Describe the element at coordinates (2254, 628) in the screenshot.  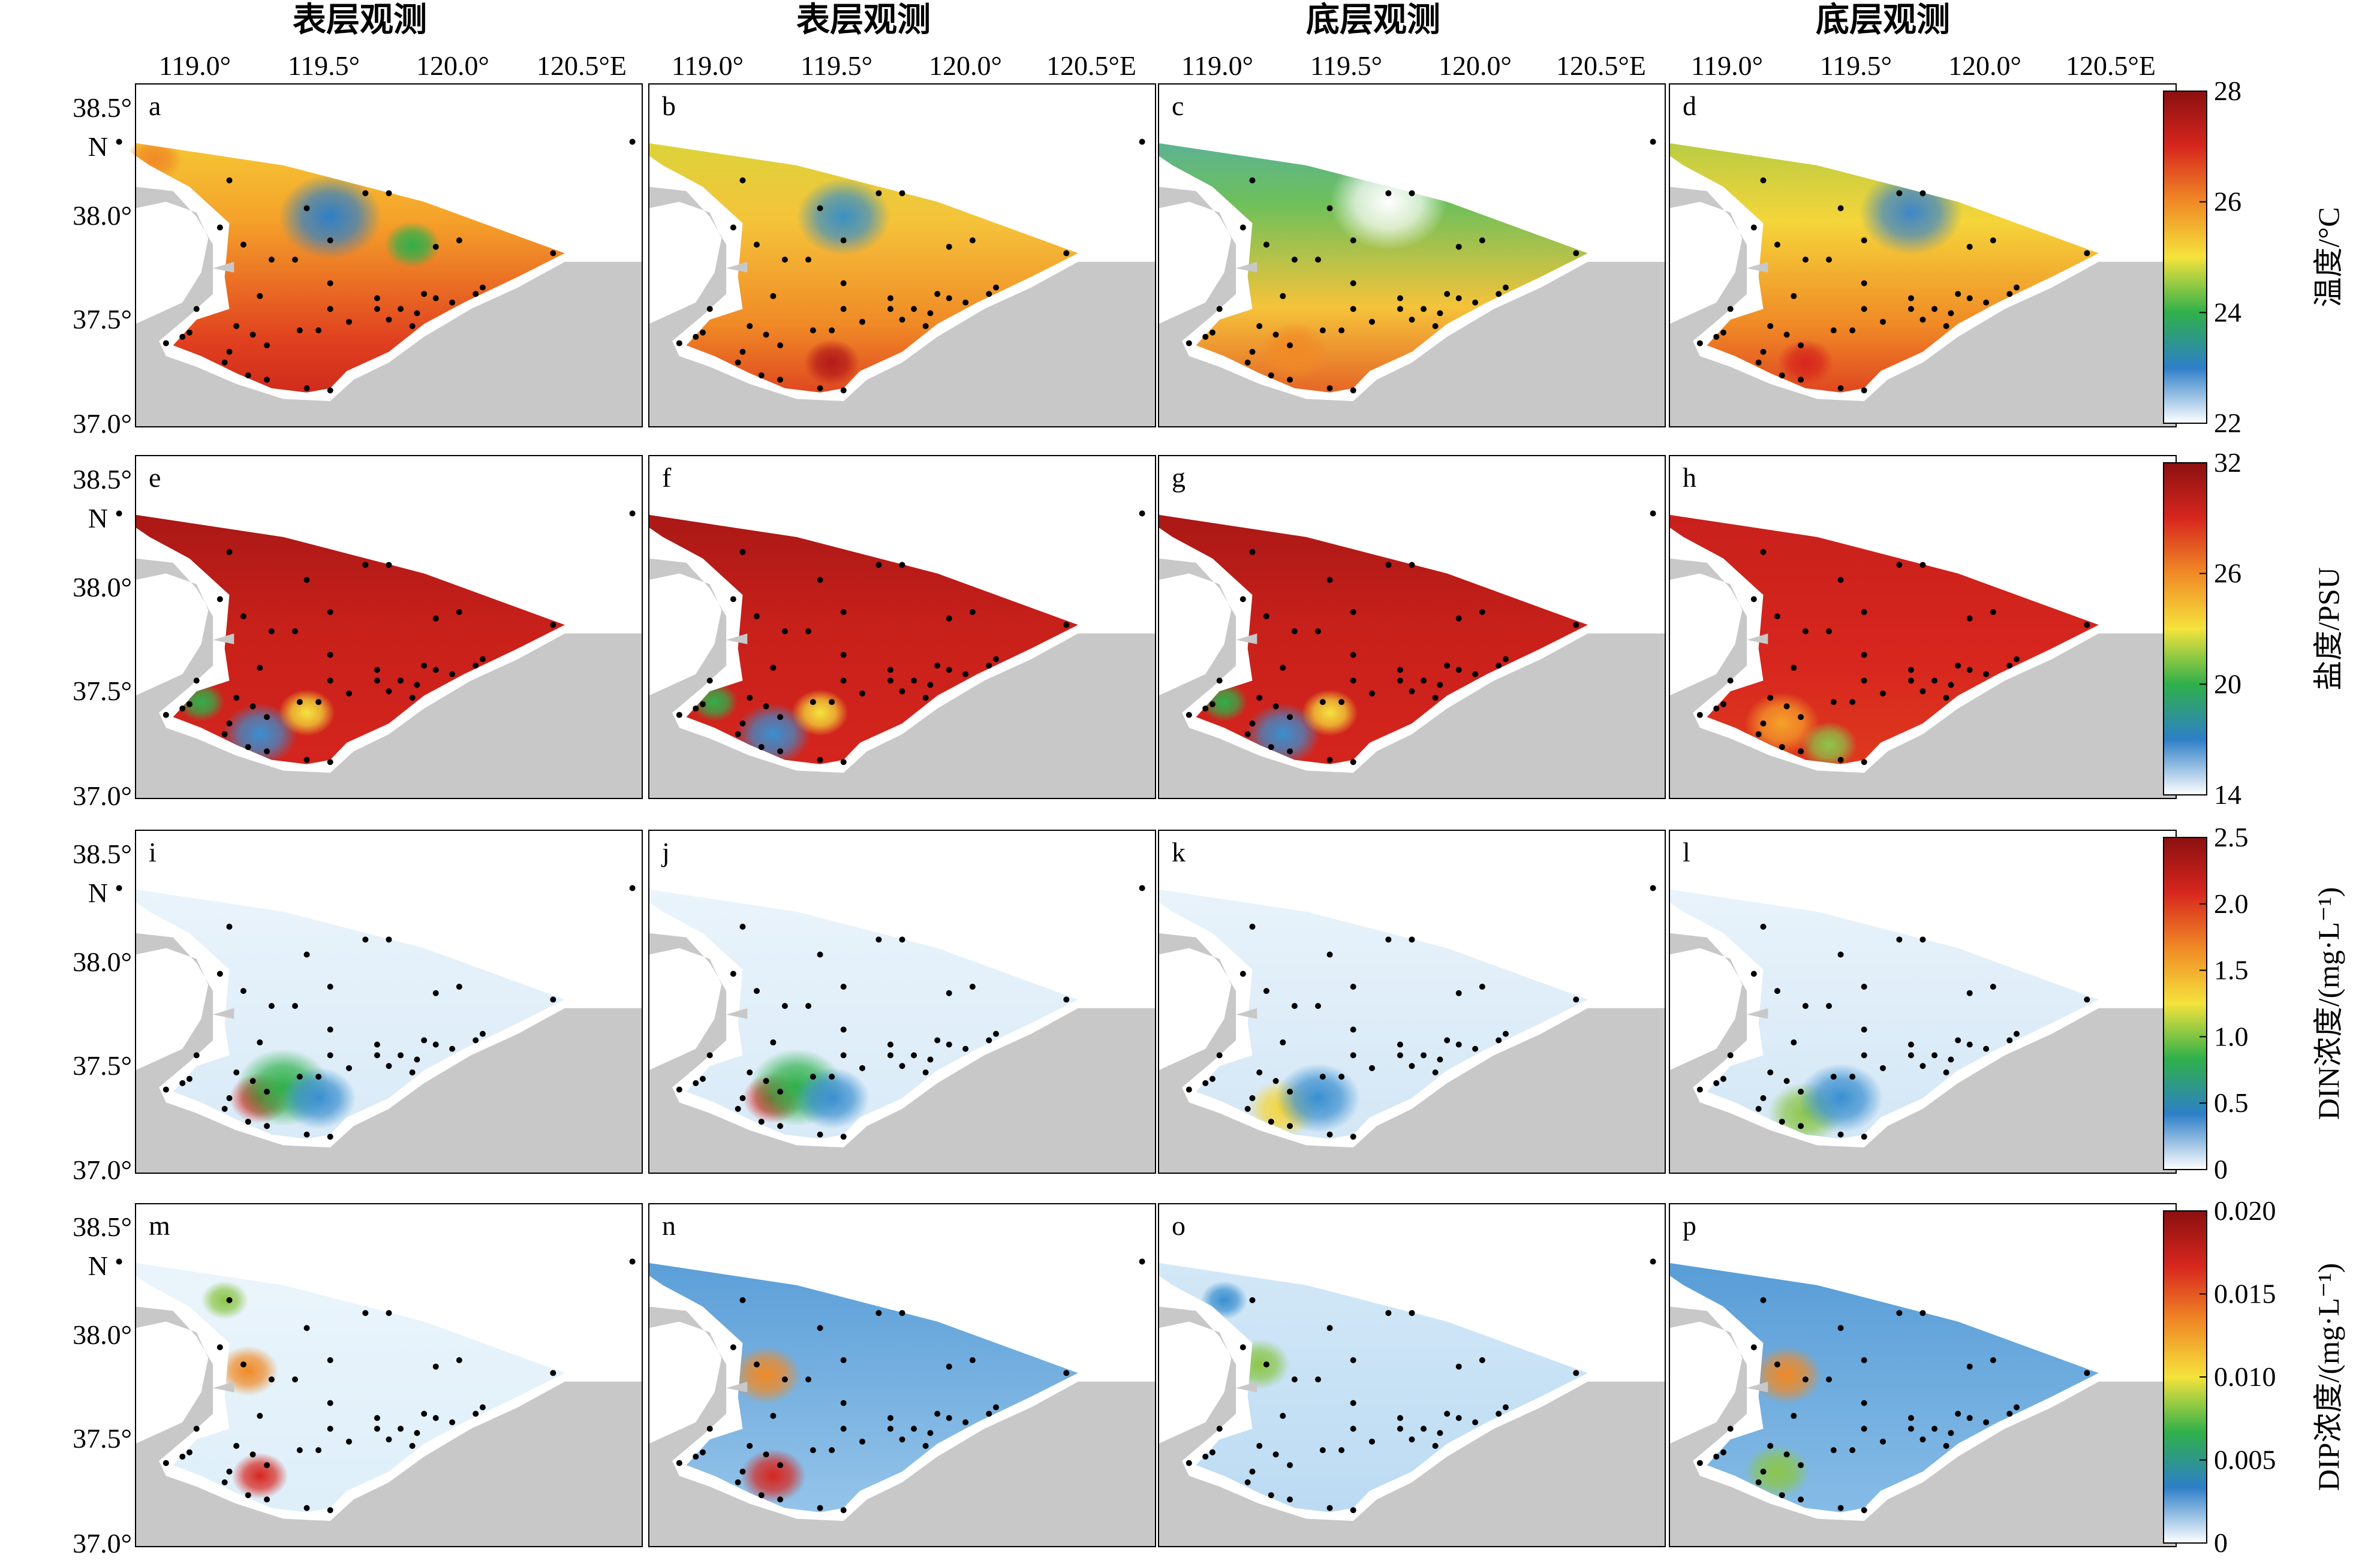
I see `colorbar-salinity: 32 26 20 14 盐度/PSU` at that location.